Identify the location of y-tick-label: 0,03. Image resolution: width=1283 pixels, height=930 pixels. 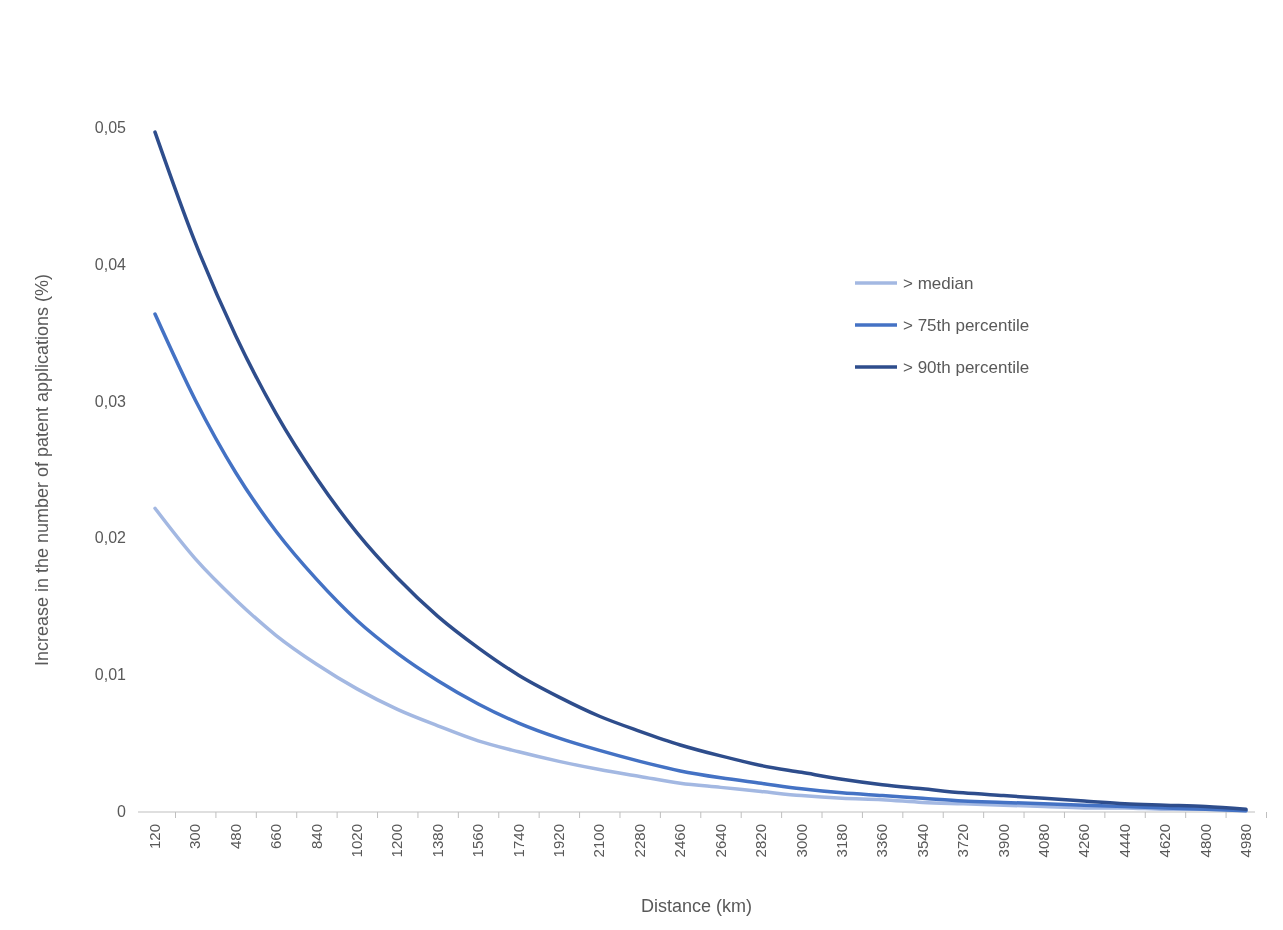
(110, 401).